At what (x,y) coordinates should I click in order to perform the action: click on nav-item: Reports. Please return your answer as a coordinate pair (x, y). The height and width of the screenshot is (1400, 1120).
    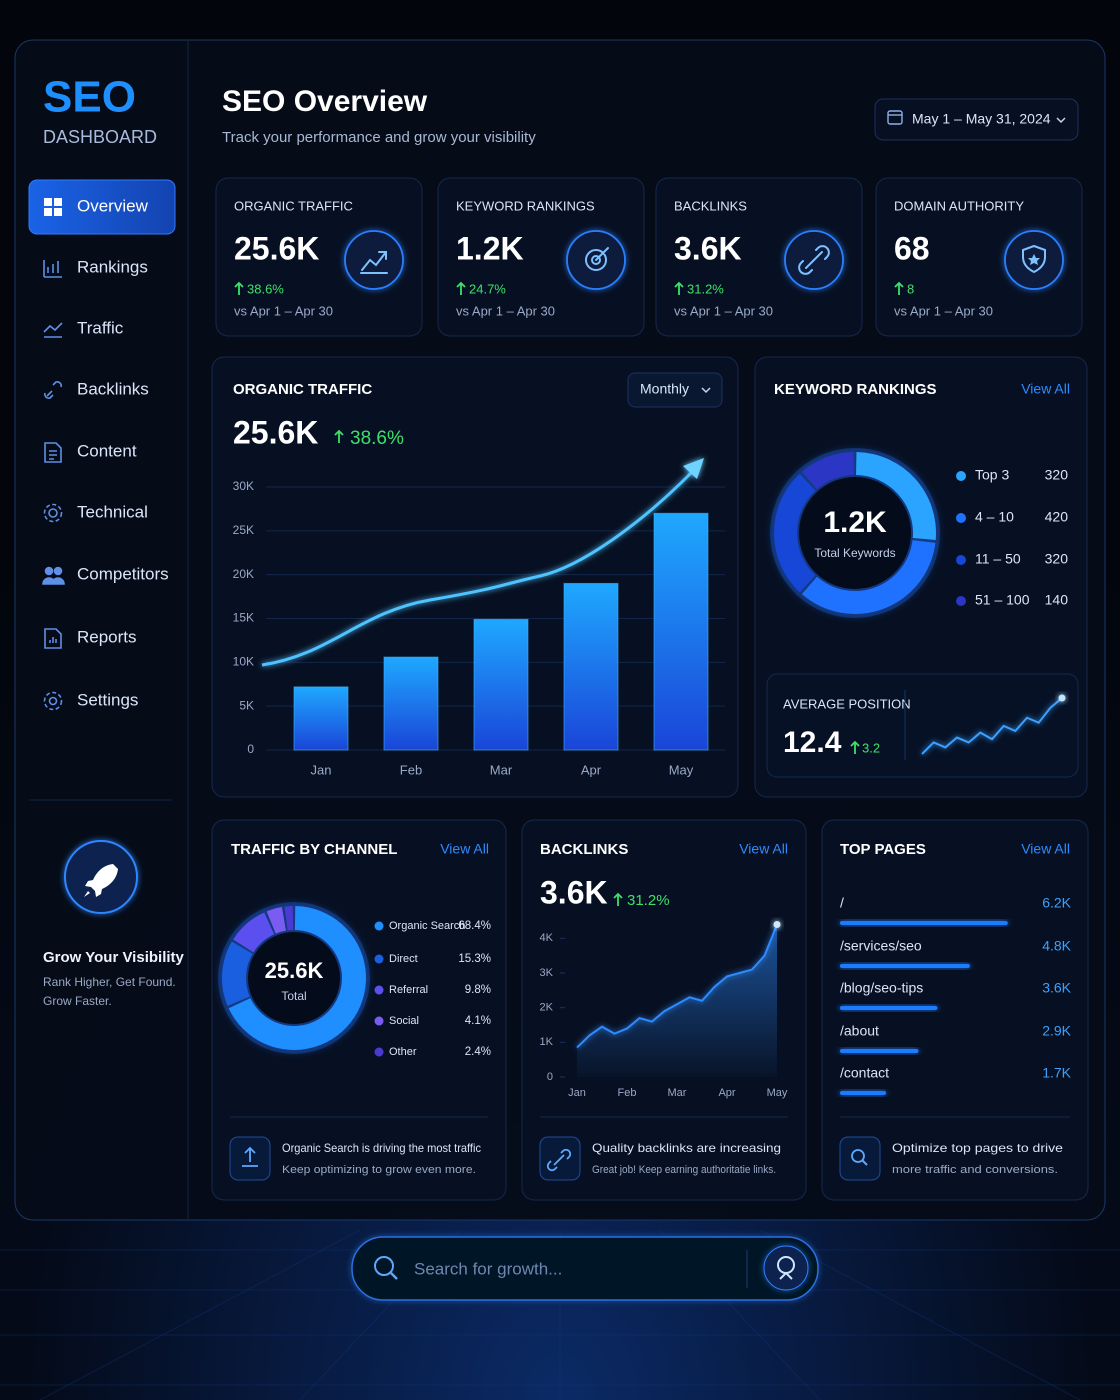
    Looking at the image, I should click on (107, 636).